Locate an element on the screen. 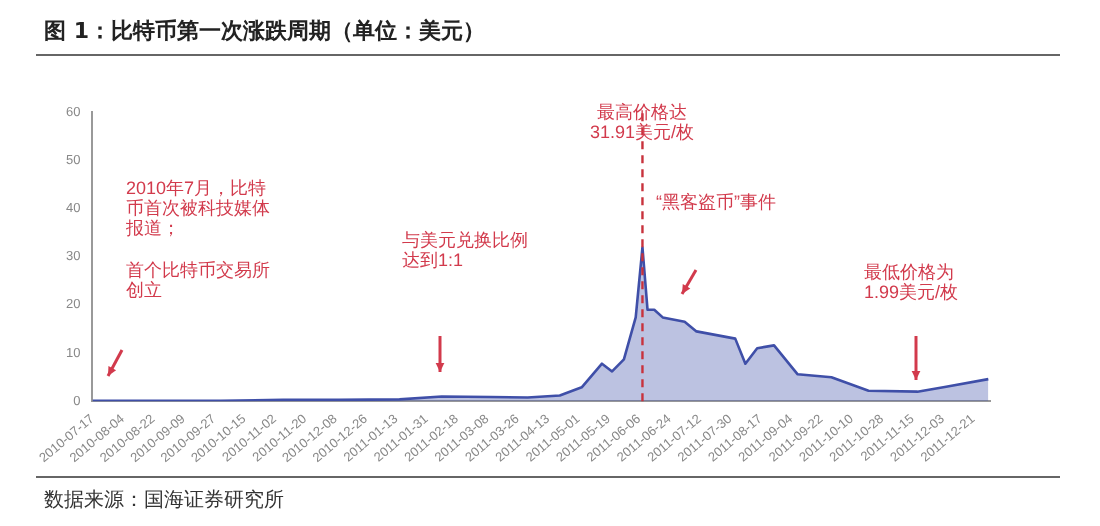  annotation: “黑客盗币”事件 is located at coordinates (716, 201).